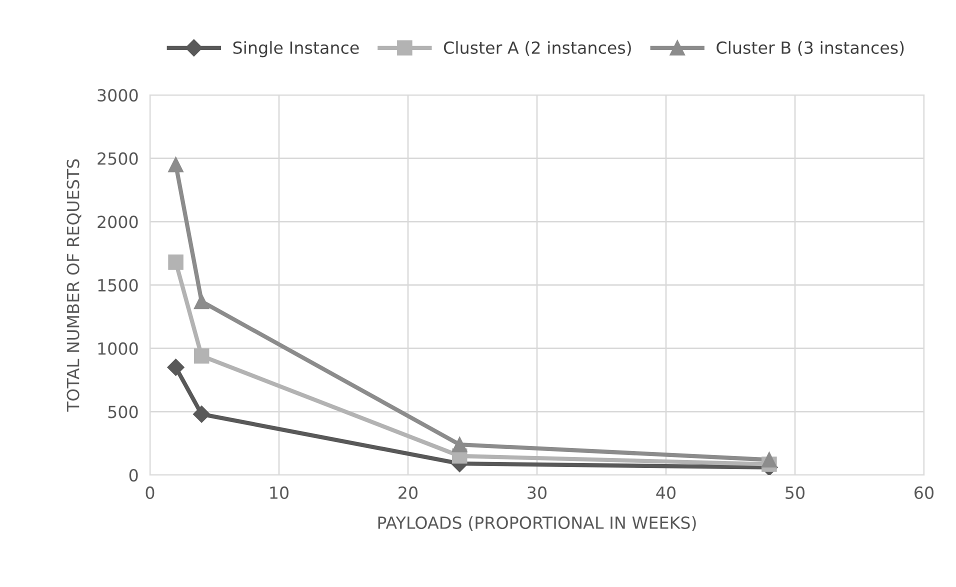  I want to click on x-tick-label: 20, so click(408, 493).